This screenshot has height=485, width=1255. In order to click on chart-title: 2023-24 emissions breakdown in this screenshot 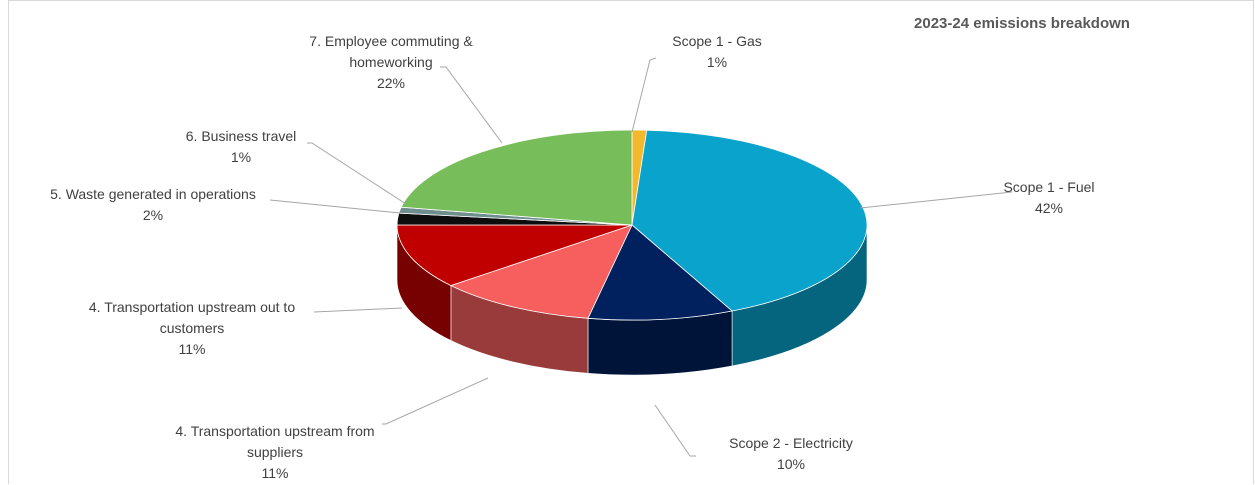, I will do `click(1022, 23)`.